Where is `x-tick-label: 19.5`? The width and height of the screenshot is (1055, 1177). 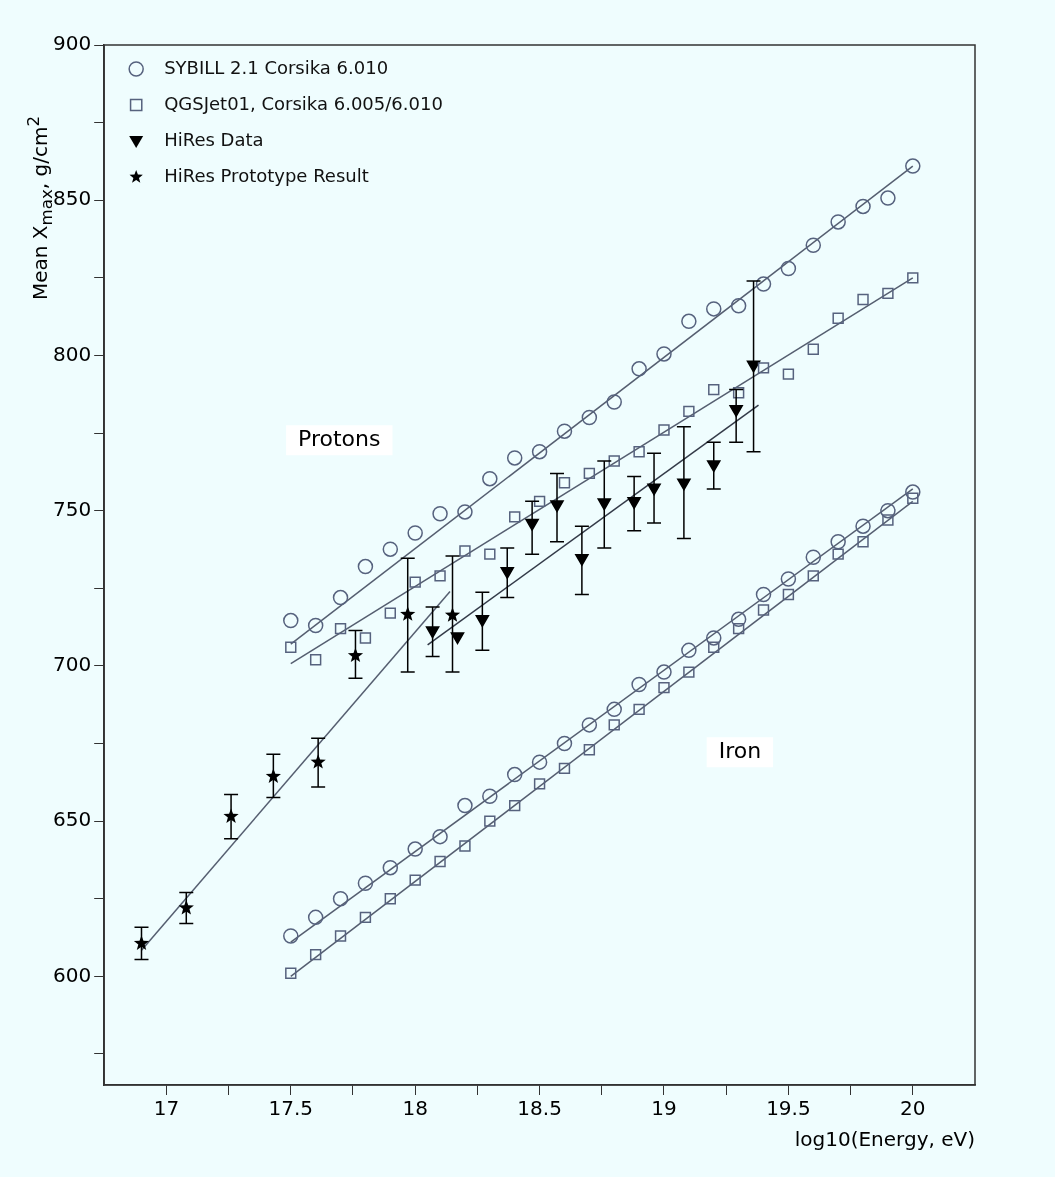
x-tick-label: 19.5 is located at coordinates (788, 1108).